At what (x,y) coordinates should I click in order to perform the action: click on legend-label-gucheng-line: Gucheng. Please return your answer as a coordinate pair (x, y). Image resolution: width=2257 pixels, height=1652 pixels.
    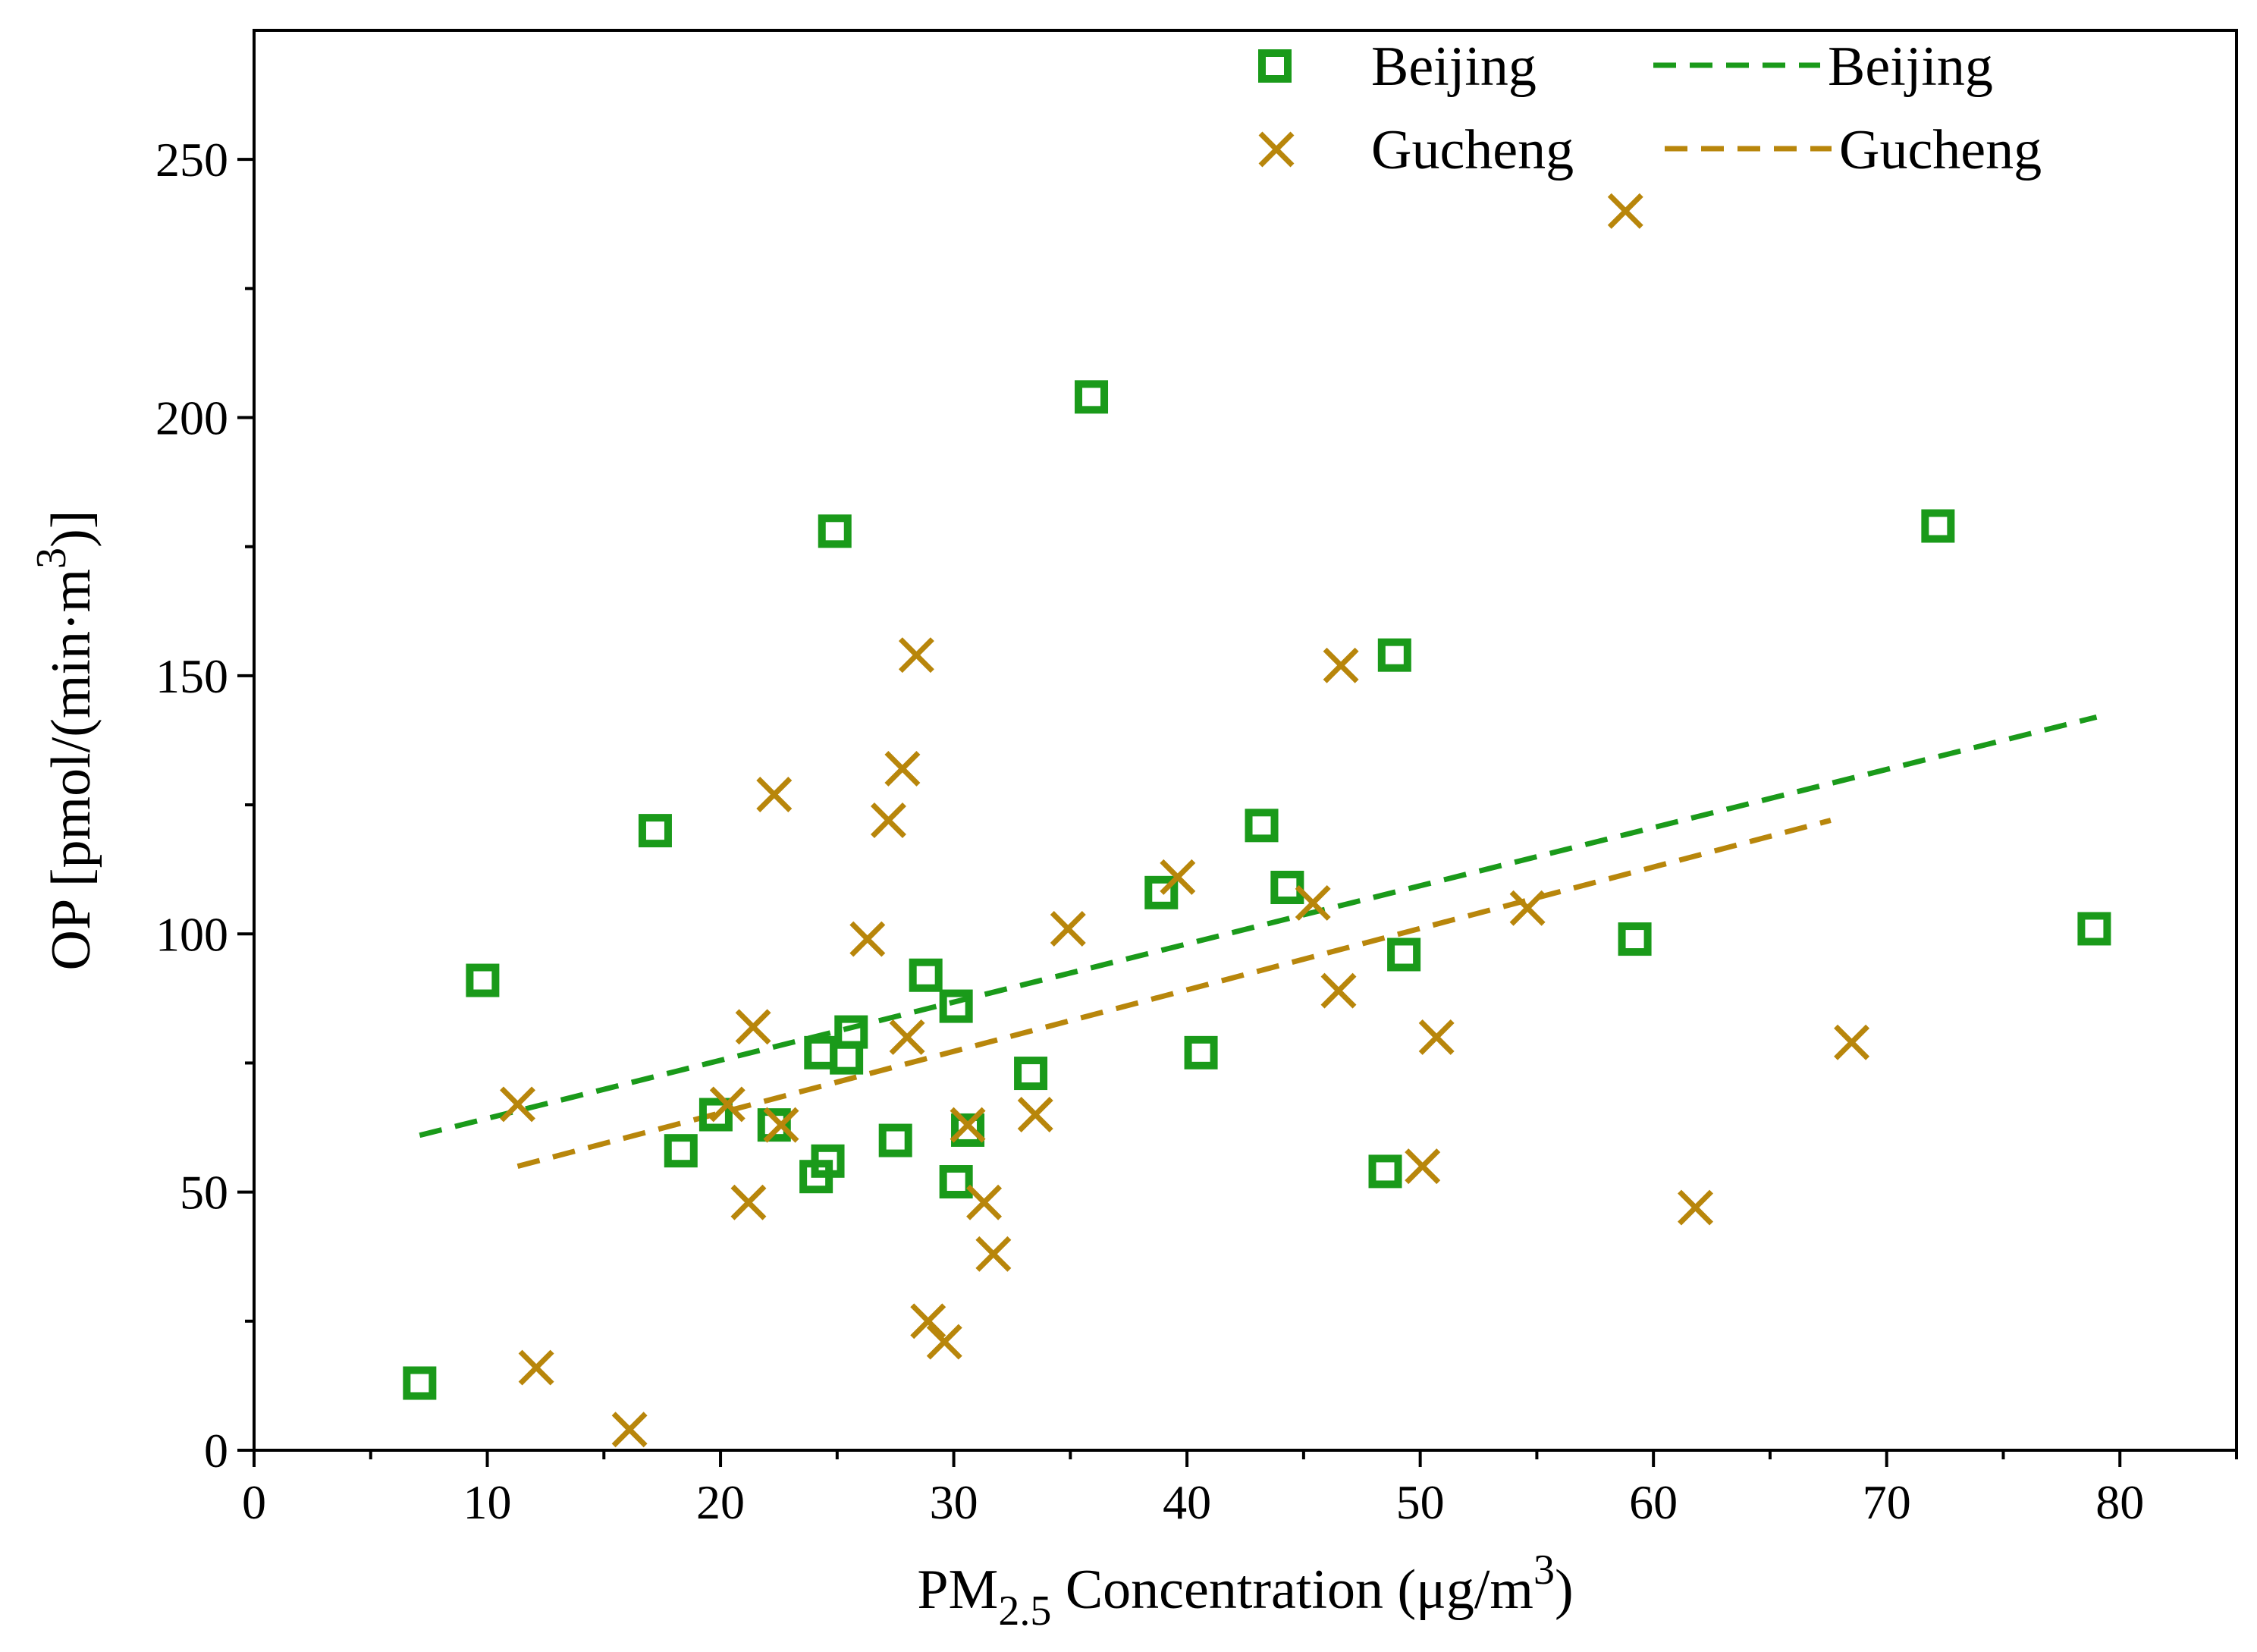
    Looking at the image, I should click on (1940, 150).